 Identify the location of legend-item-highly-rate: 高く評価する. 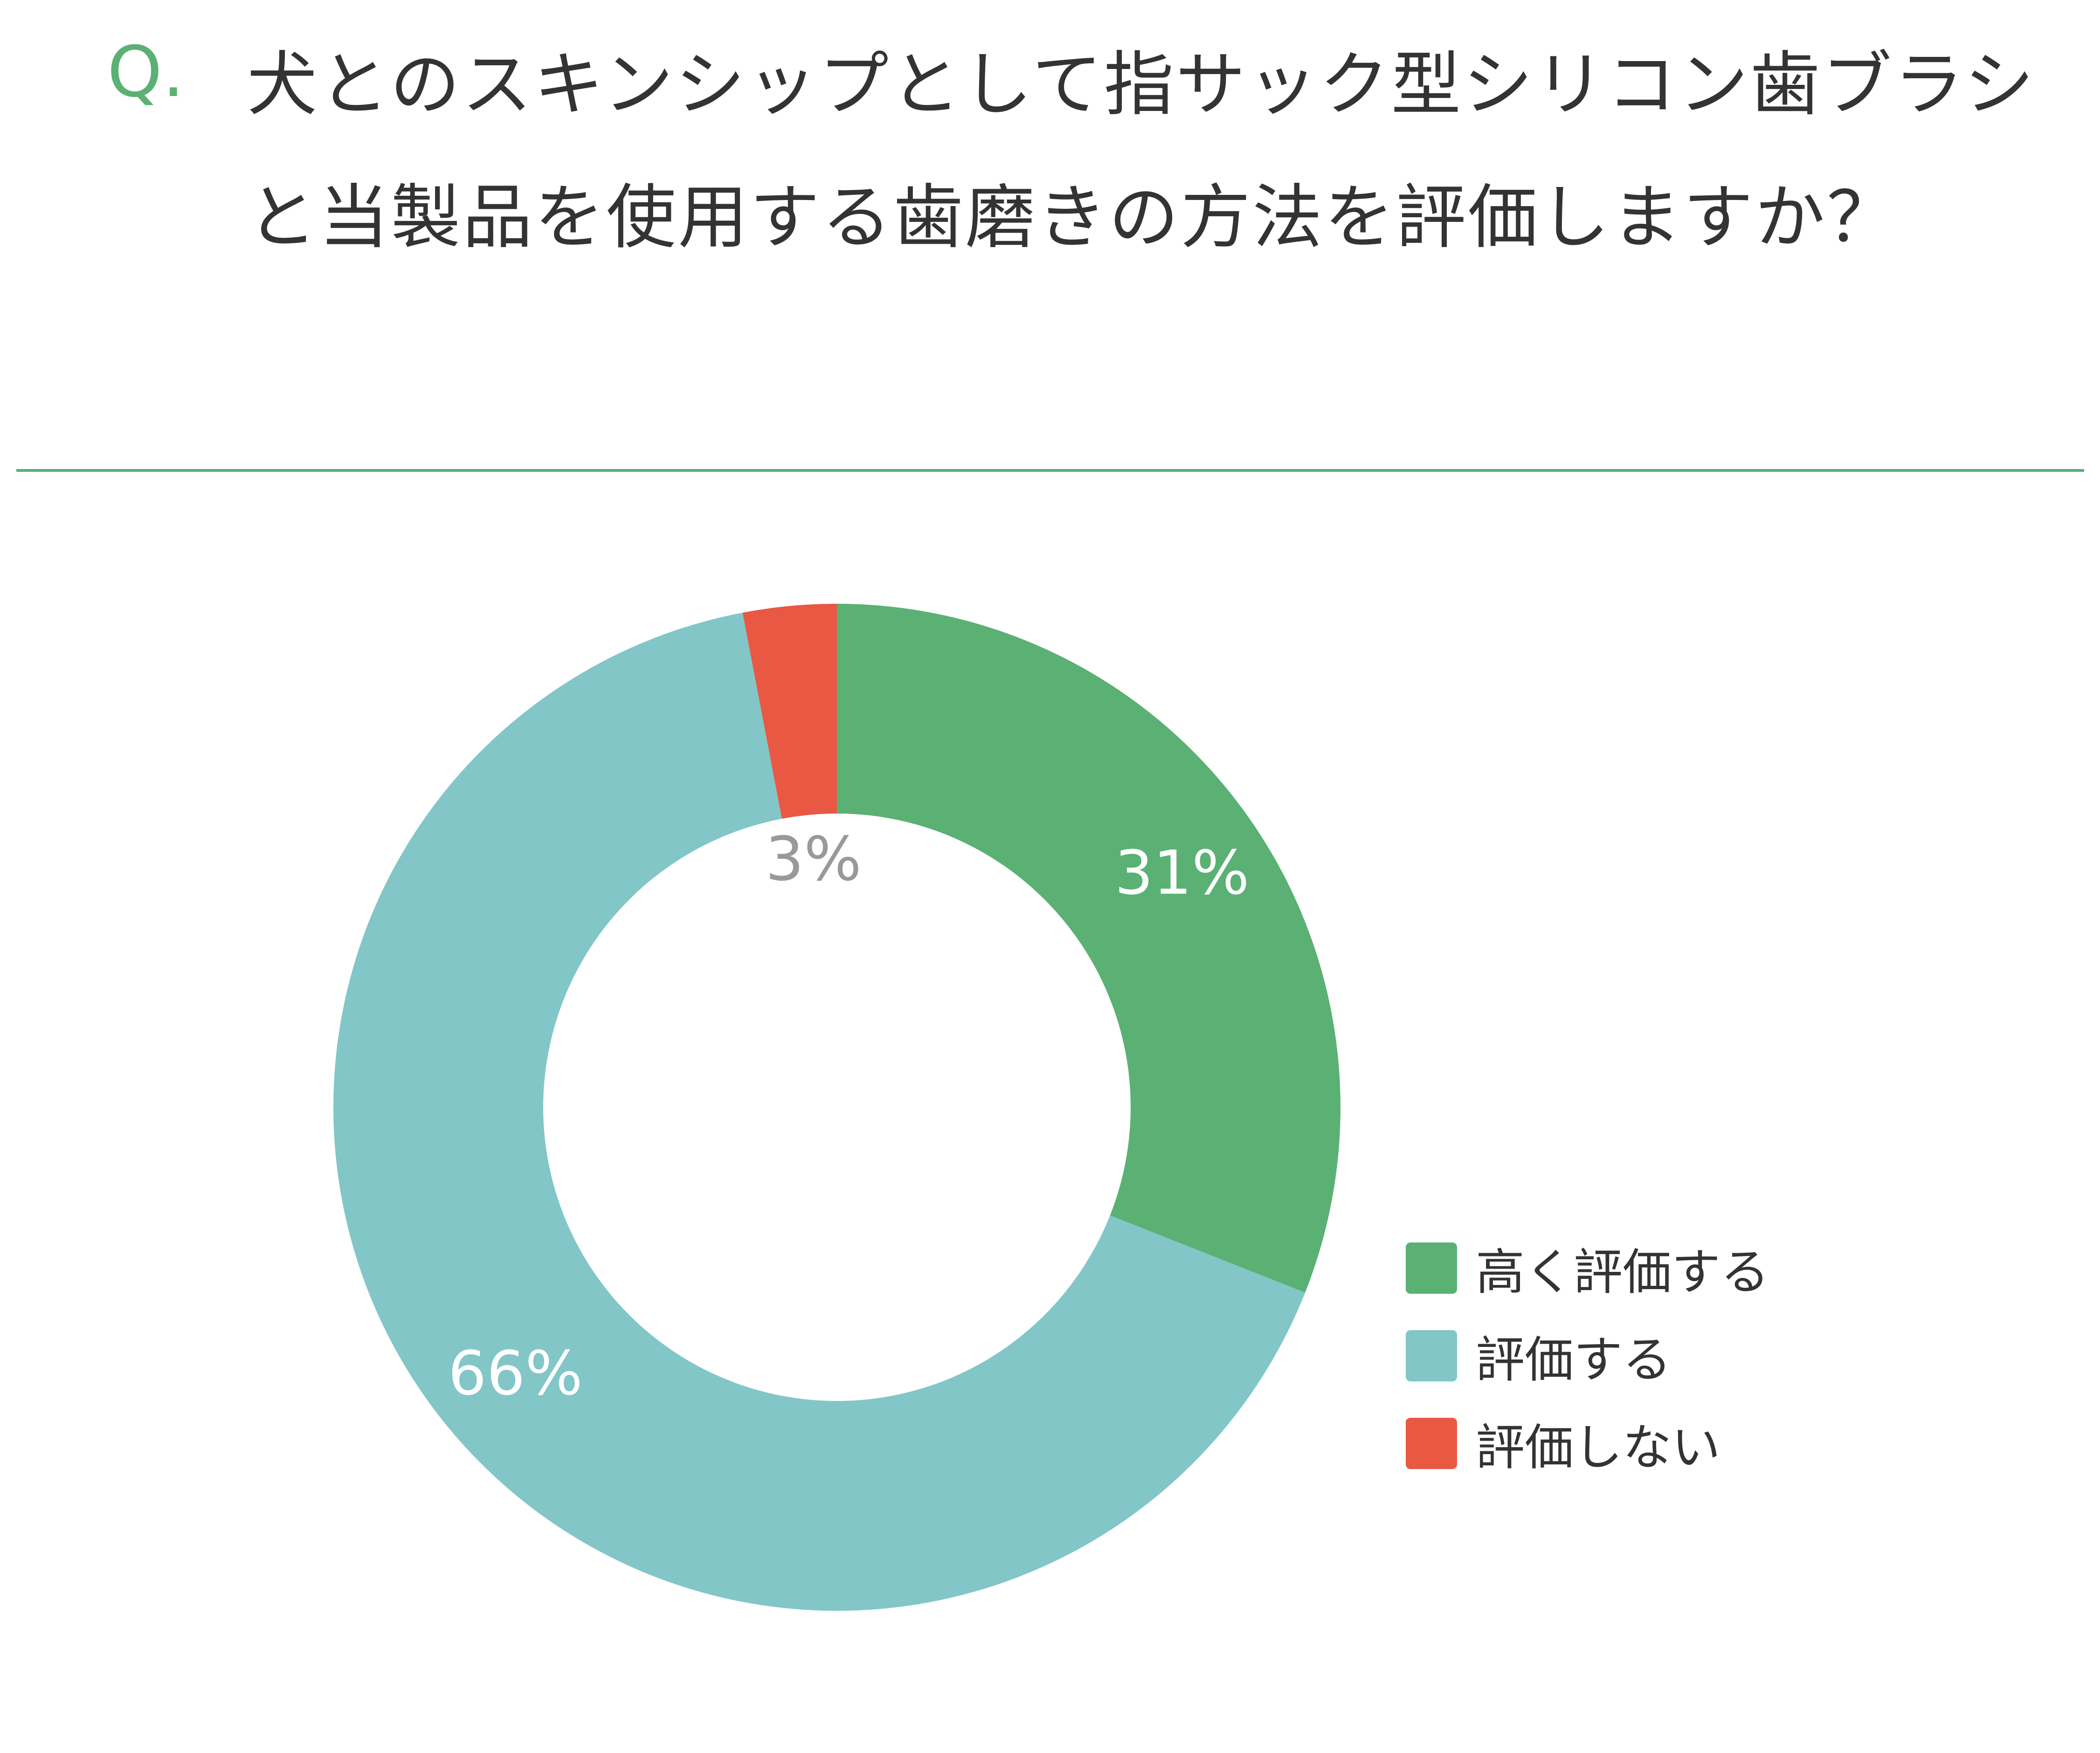
(1587, 1271).